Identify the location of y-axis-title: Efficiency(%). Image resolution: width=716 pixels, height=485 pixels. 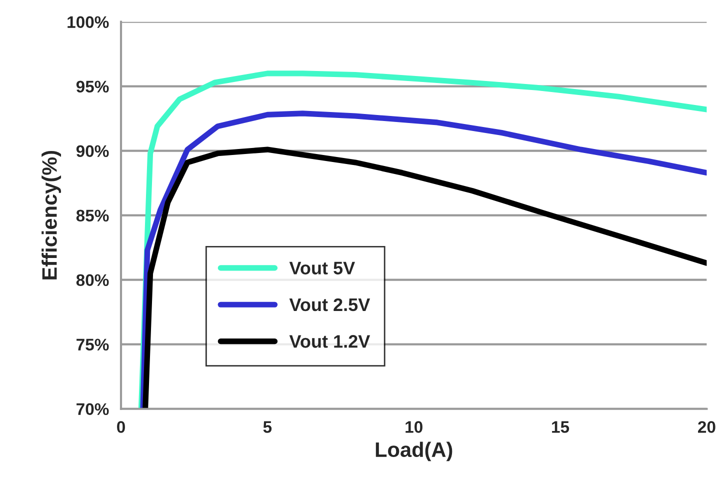
(52, 215).